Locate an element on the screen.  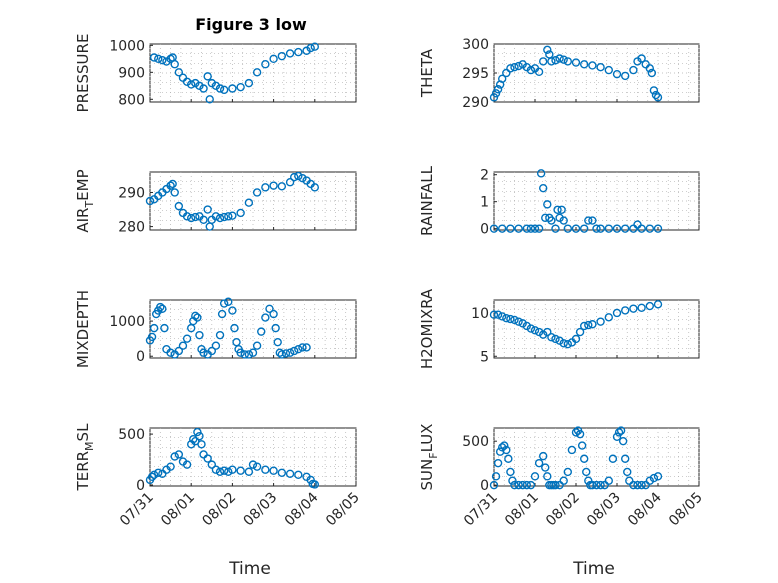
x-tick-label: 08/03 is located at coordinates (261, 510).